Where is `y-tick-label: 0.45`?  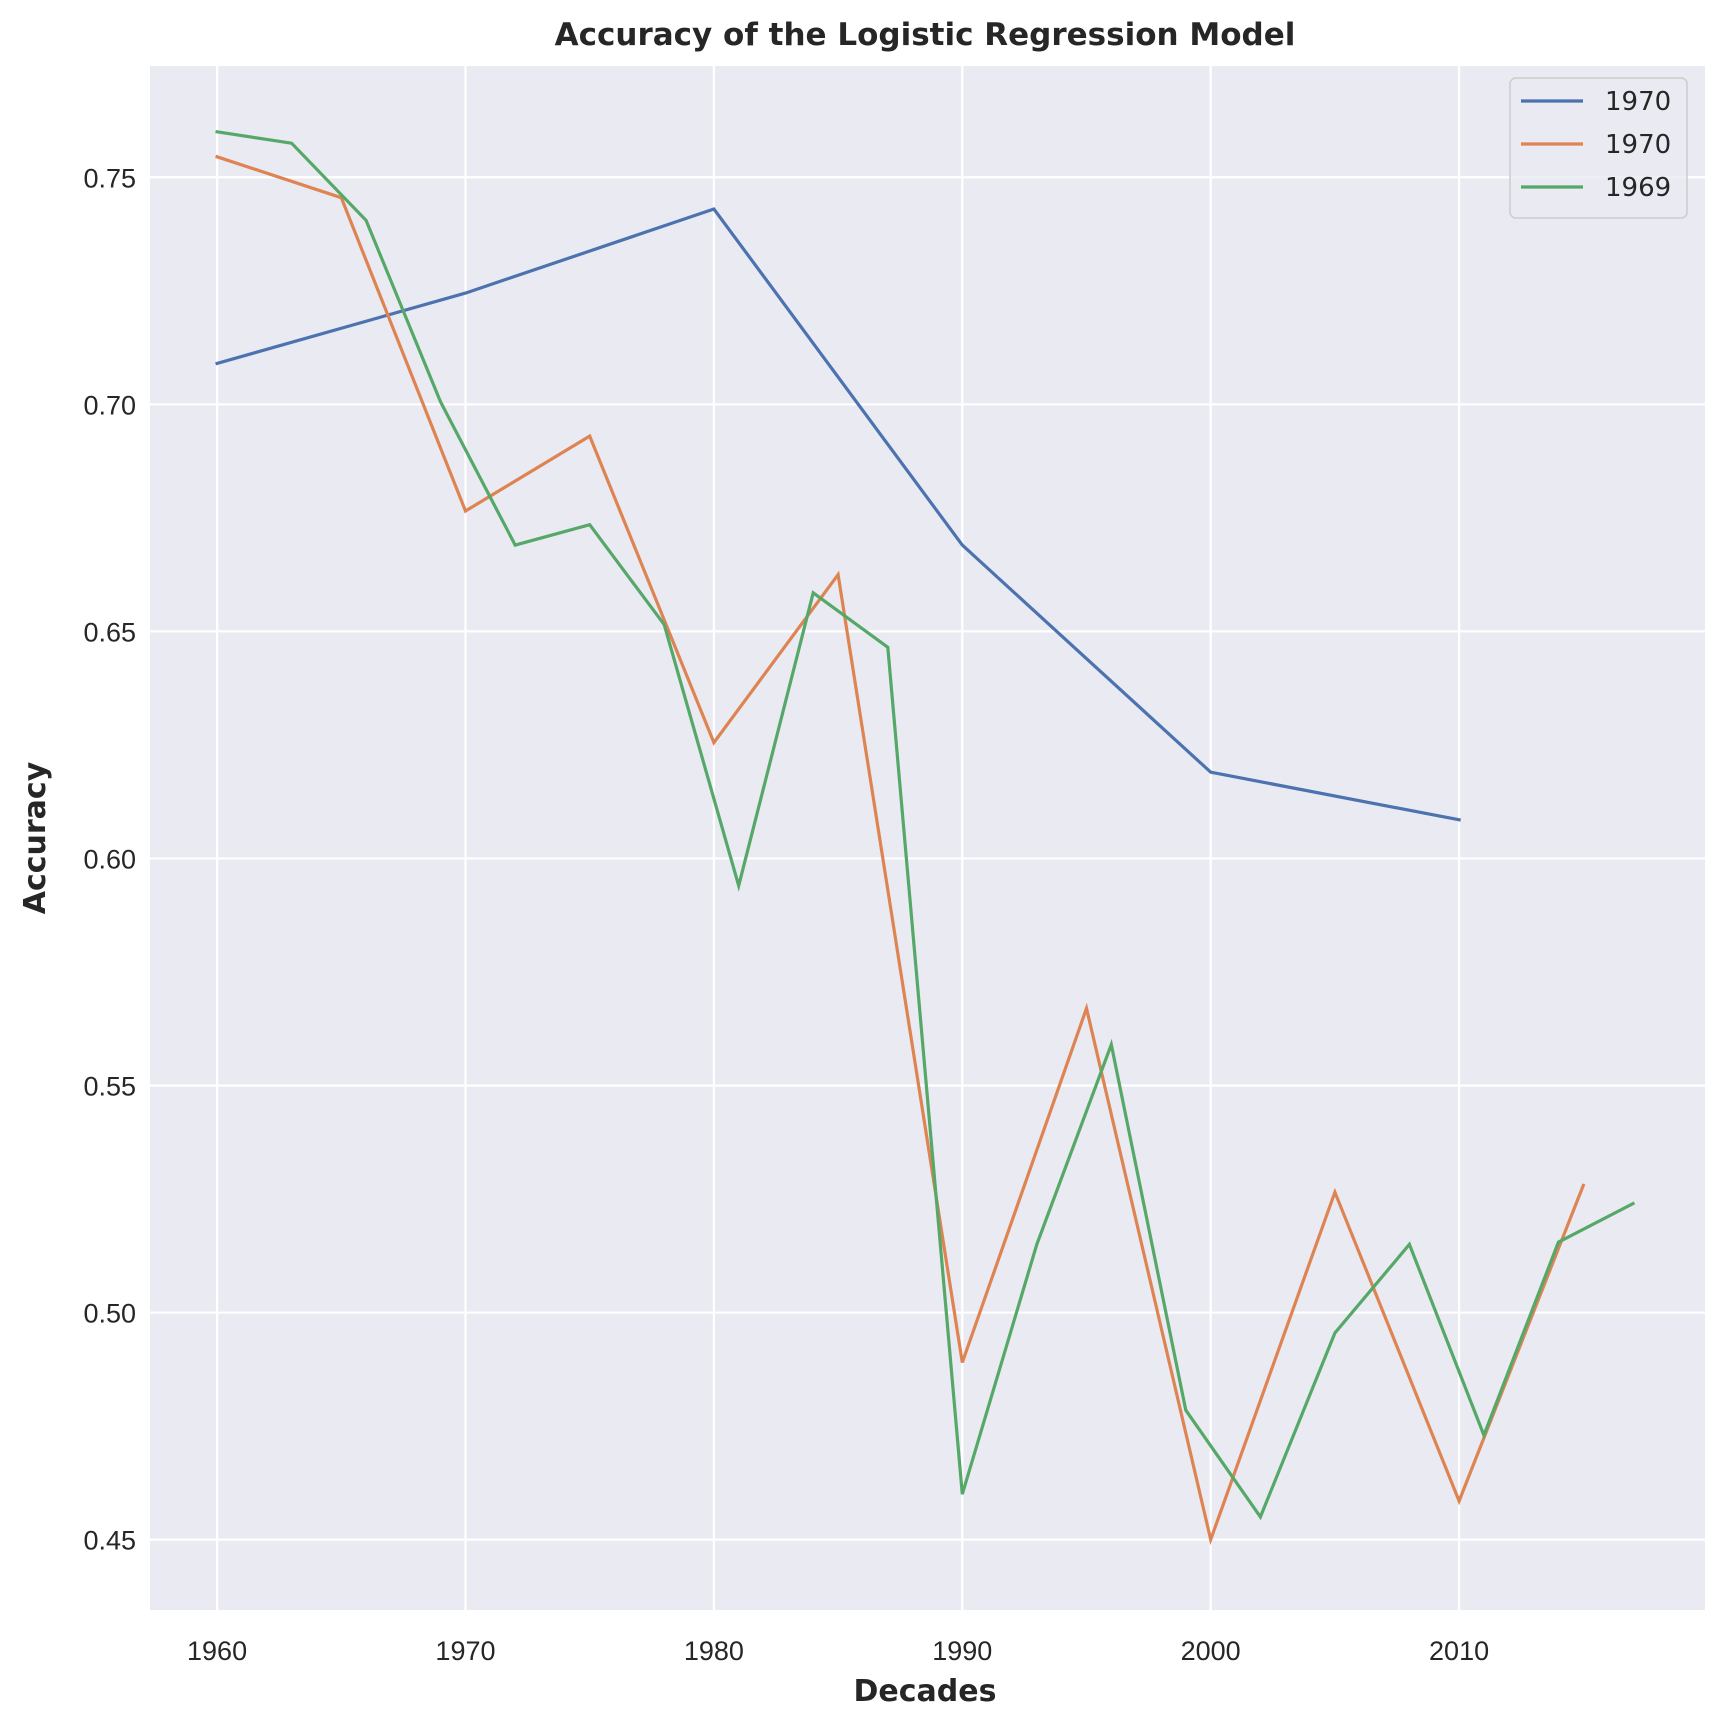
y-tick-label: 0.45 is located at coordinates (109, 1541).